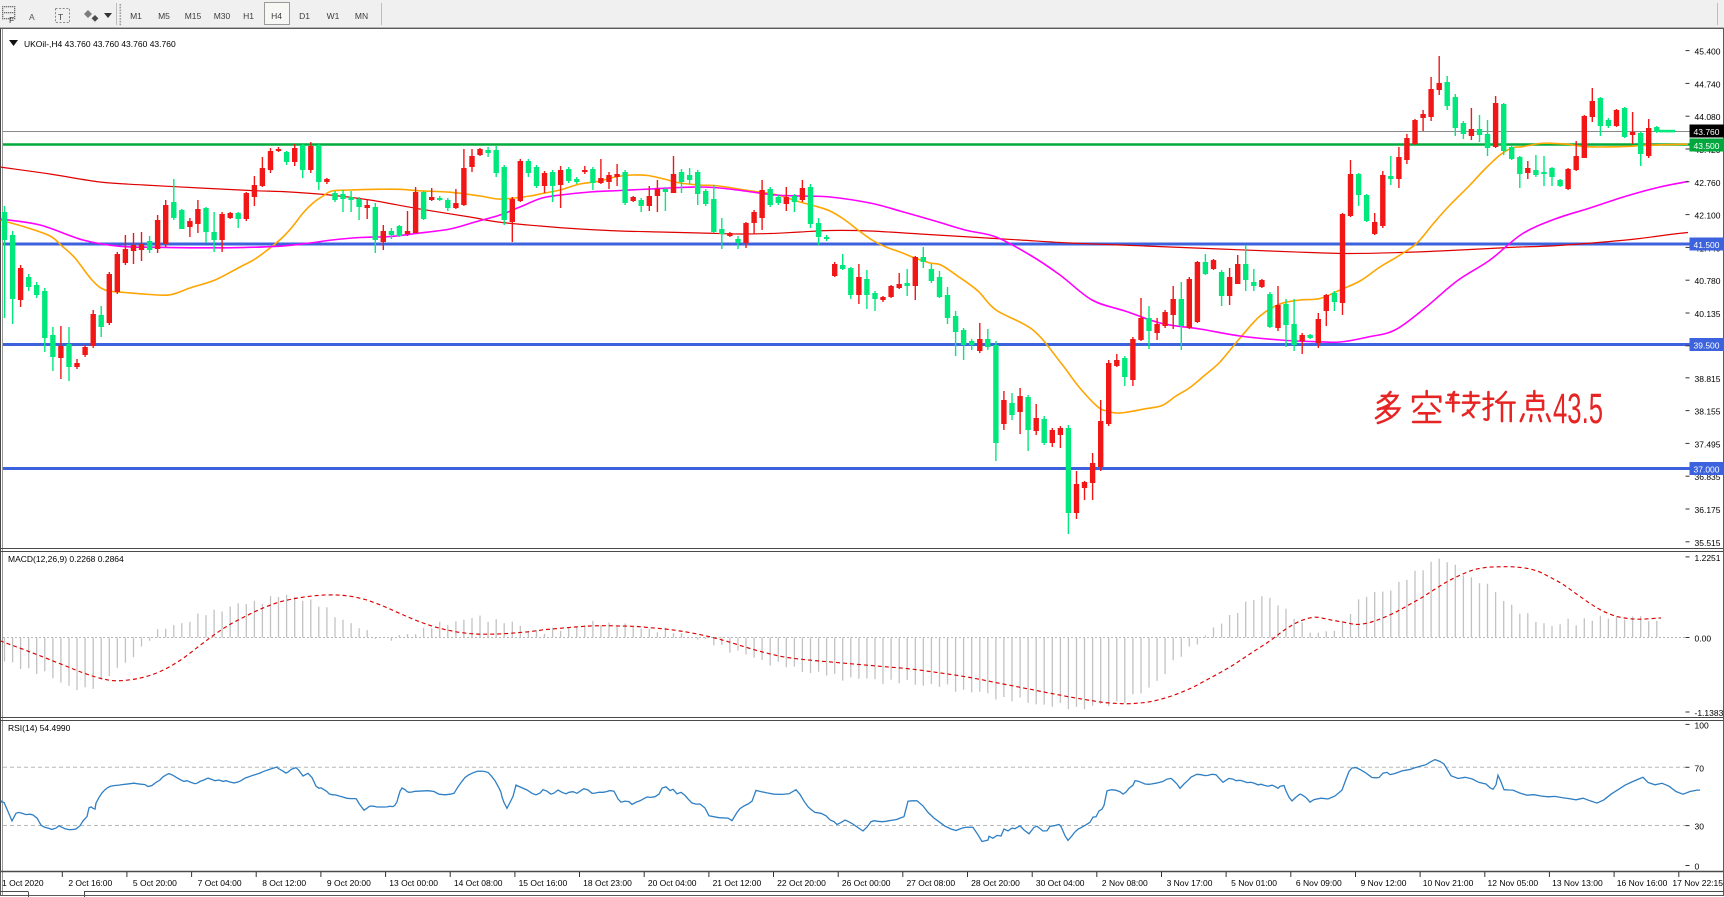 The width and height of the screenshot is (1724, 897). What do you see at coordinates (543, 883) in the screenshot?
I see `svg-text: 15 Oct 16:00` at bounding box center [543, 883].